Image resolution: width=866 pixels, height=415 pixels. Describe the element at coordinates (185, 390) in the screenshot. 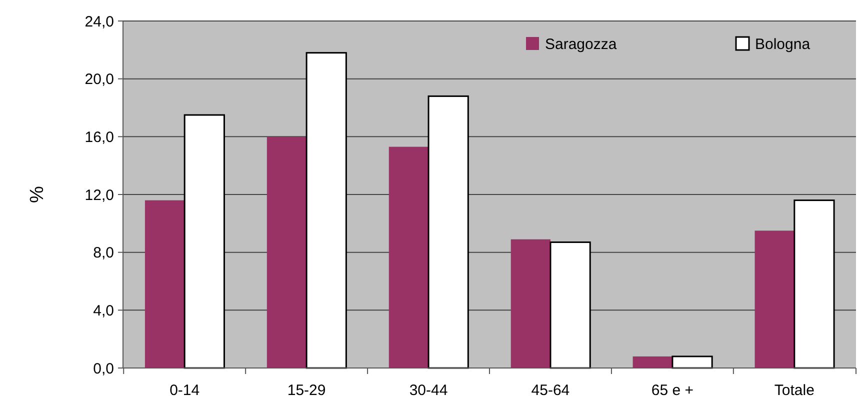

I see `x-tick-label: 0-14` at that location.